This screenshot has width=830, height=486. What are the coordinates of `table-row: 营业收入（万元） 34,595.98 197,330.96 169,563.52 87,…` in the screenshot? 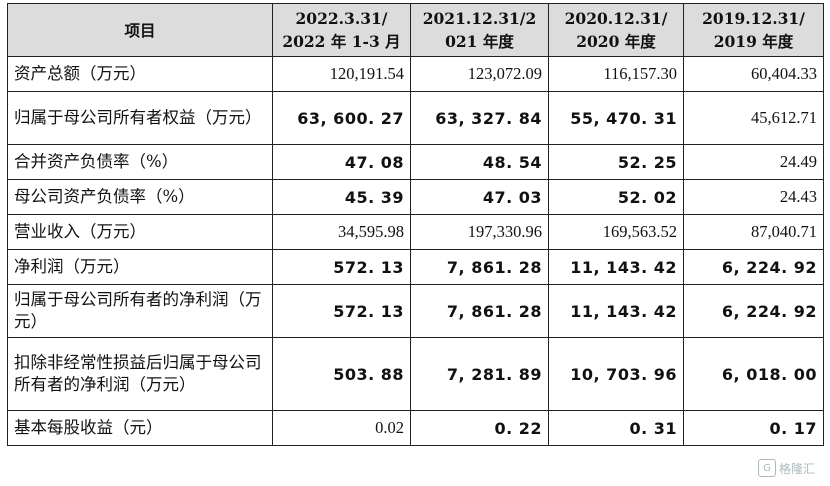 It's located at (415, 232).